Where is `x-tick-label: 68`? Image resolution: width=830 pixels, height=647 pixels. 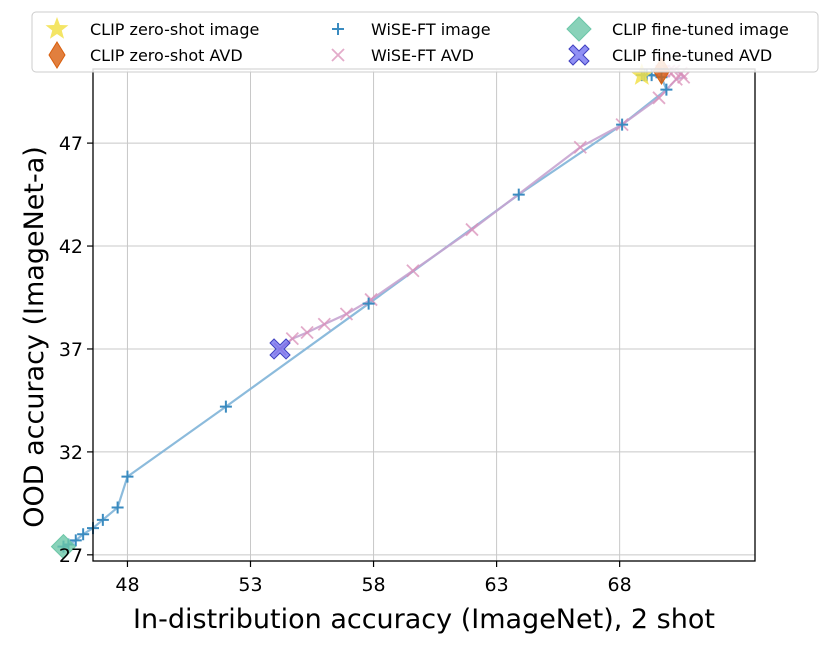 x-tick-label: 68 is located at coordinates (620, 585).